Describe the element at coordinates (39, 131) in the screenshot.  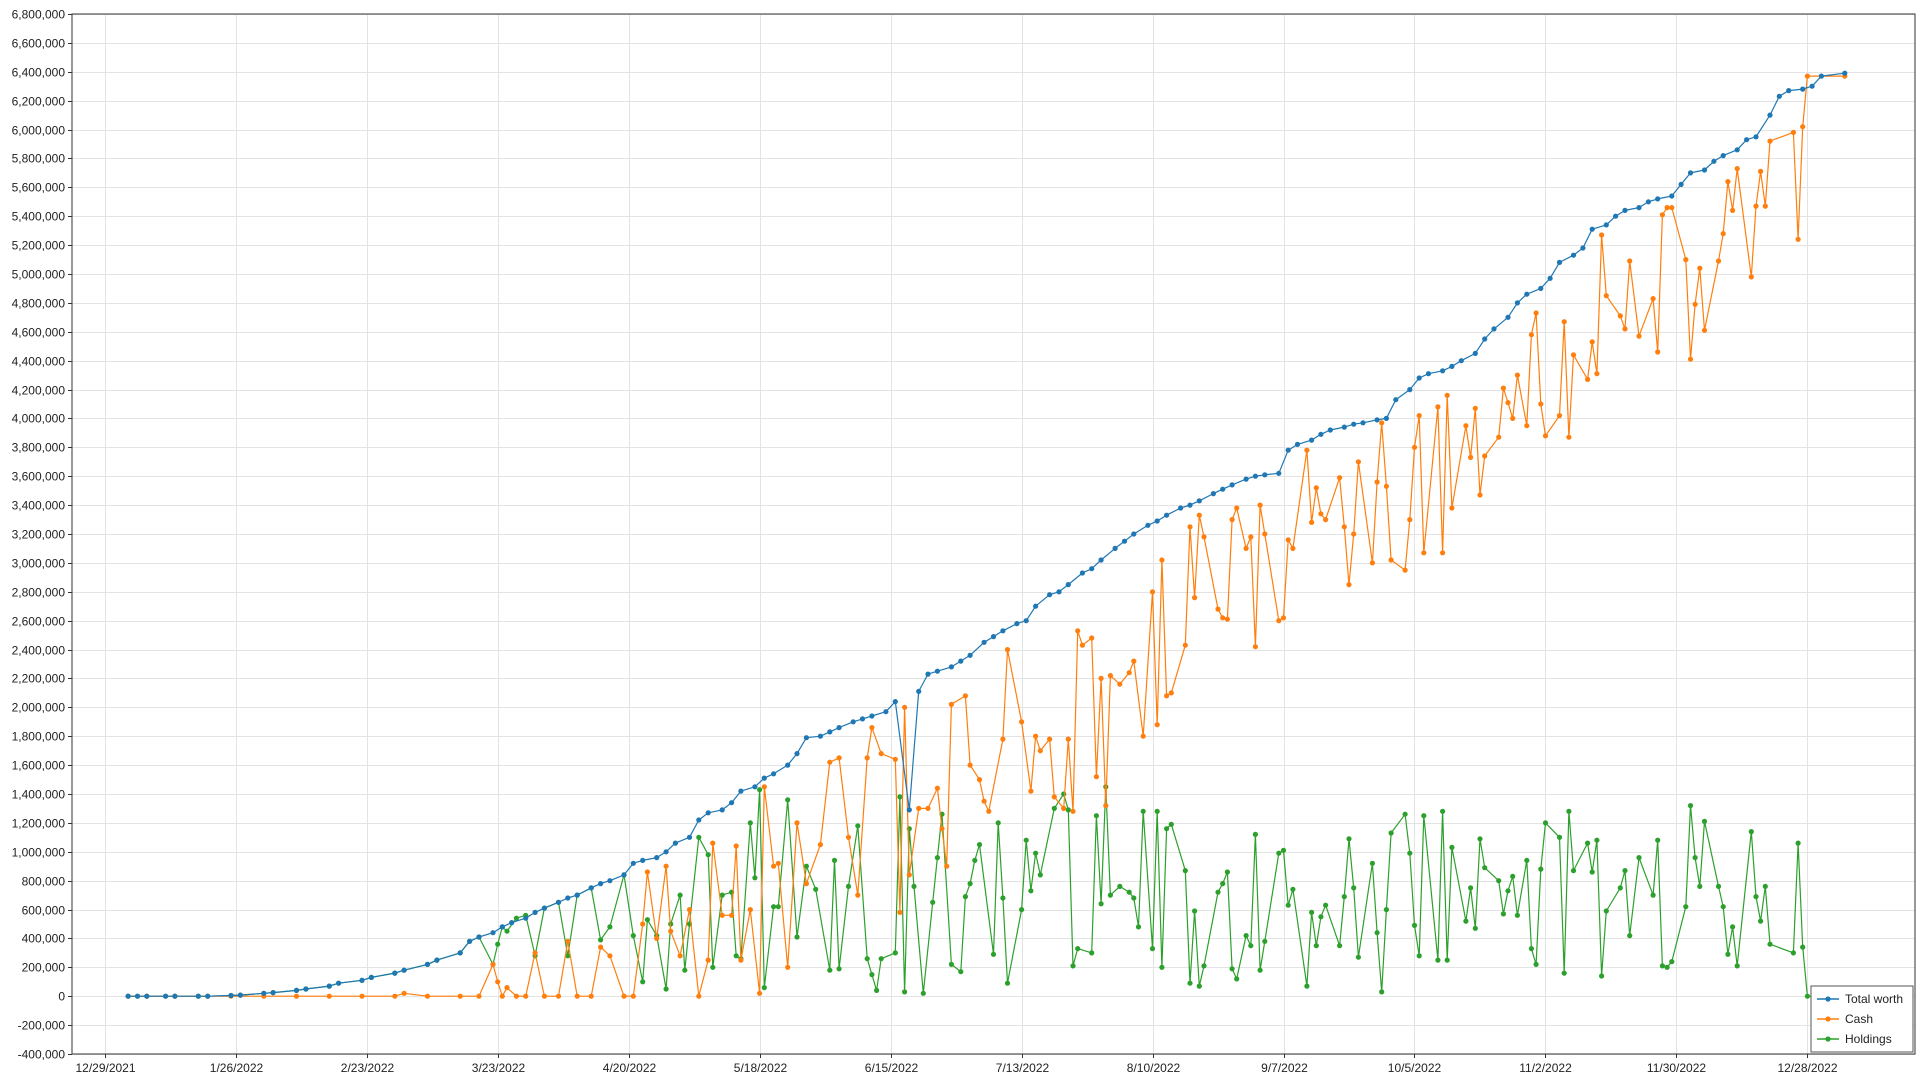
I see `y-tick-label: 6,000,000` at that location.